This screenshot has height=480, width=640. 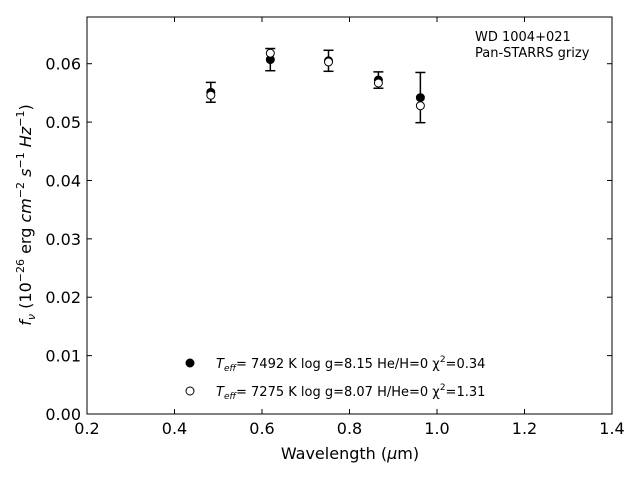 What do you see at coordinates (174, 428) in the screenshot?
I see `x-tick-label: 0.4` at bounding box center [174, 428].